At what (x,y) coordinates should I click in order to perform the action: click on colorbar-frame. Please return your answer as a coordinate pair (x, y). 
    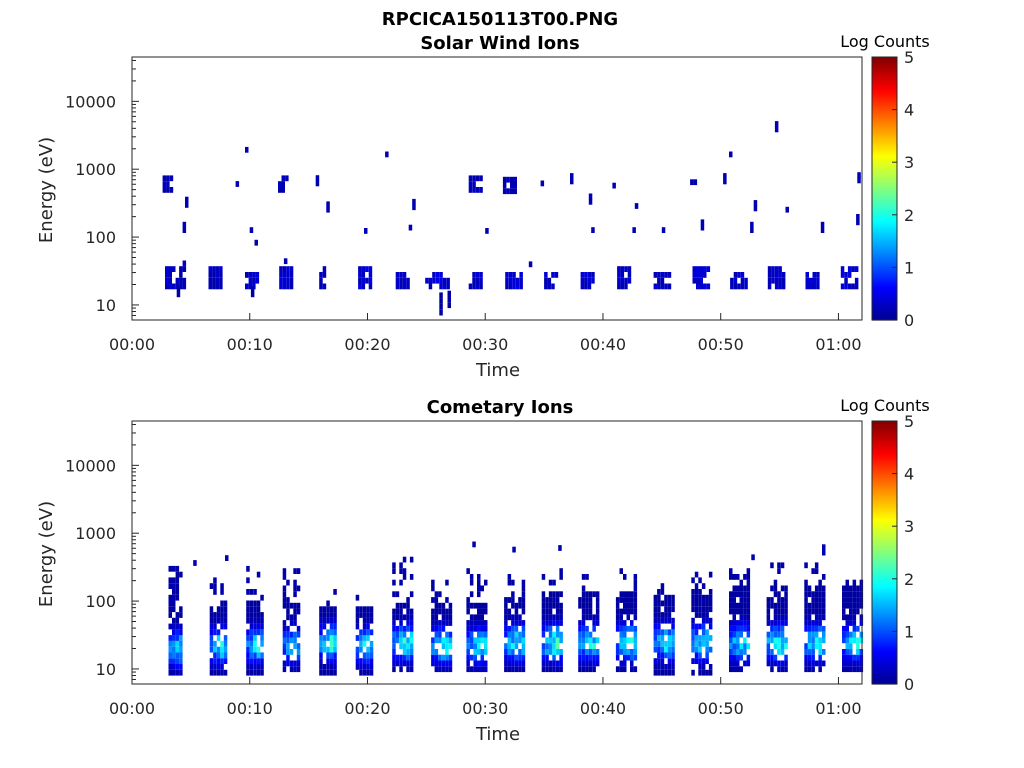
    Looking at the image, I should click on (884, 552).